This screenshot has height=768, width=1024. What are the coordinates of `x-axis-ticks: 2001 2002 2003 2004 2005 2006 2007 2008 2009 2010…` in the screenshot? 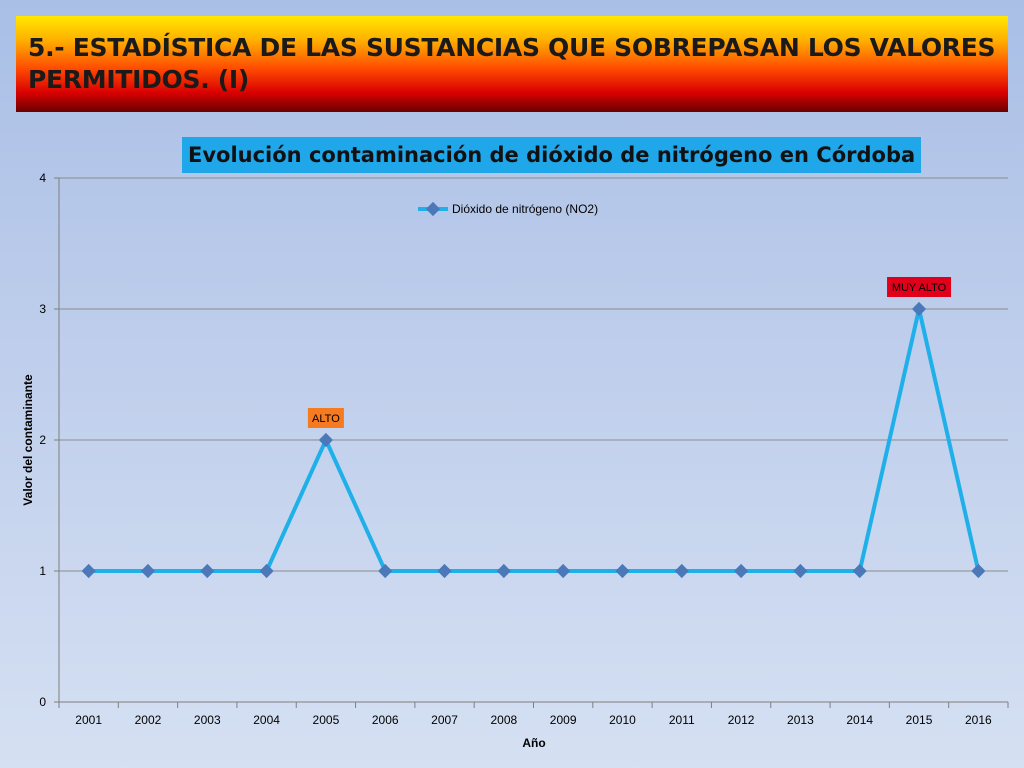 It's located at (533, 720).